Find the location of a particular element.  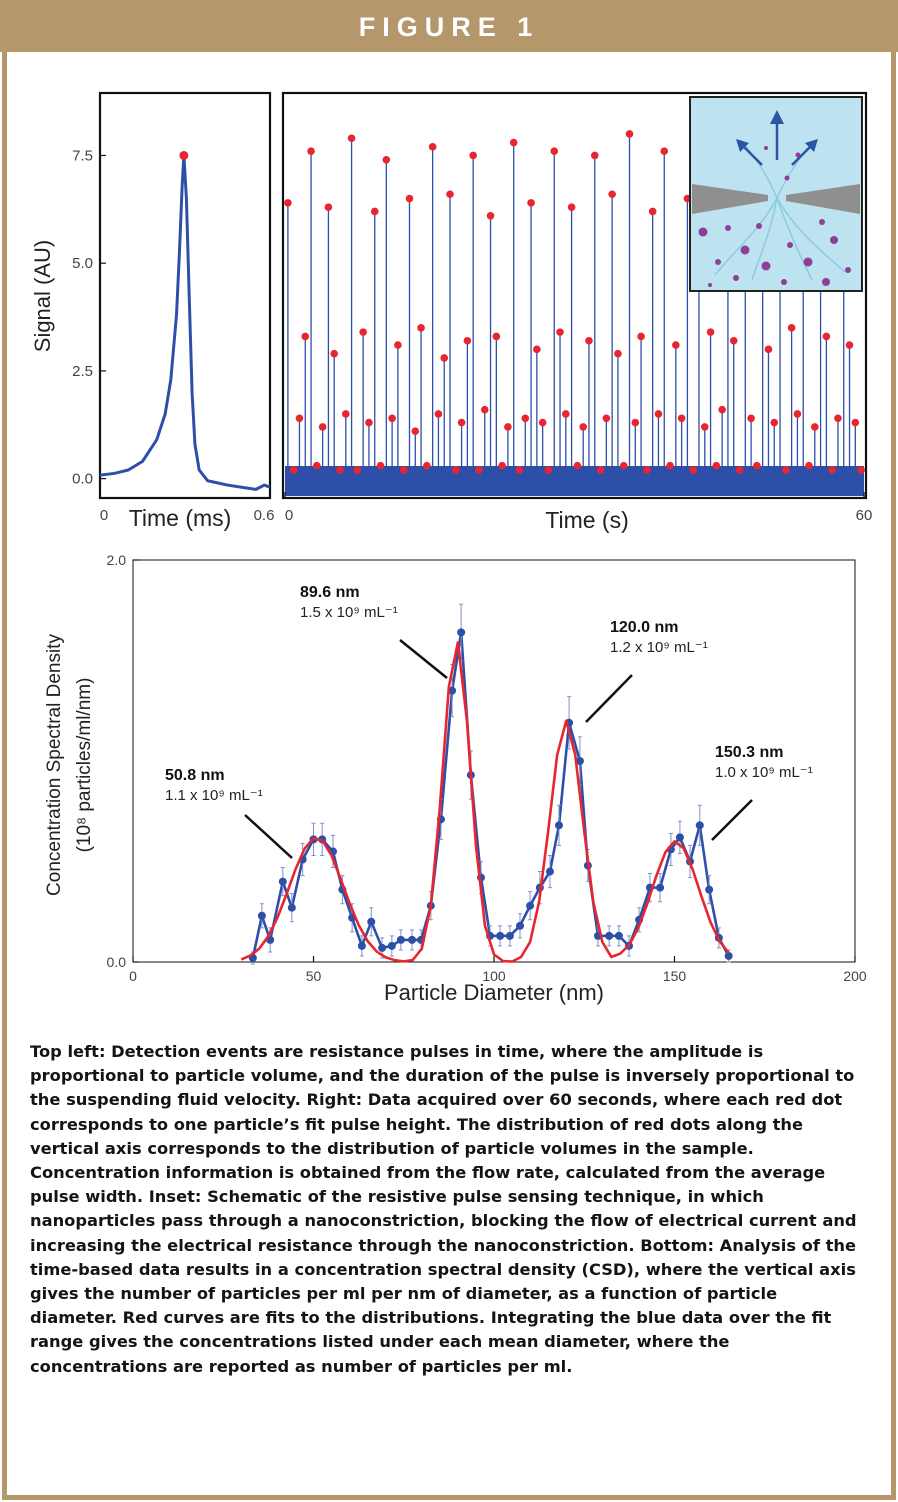

annotation-text: 1.2 x 10⁹ mL⁻¹ is located at coordinates (659, 647).